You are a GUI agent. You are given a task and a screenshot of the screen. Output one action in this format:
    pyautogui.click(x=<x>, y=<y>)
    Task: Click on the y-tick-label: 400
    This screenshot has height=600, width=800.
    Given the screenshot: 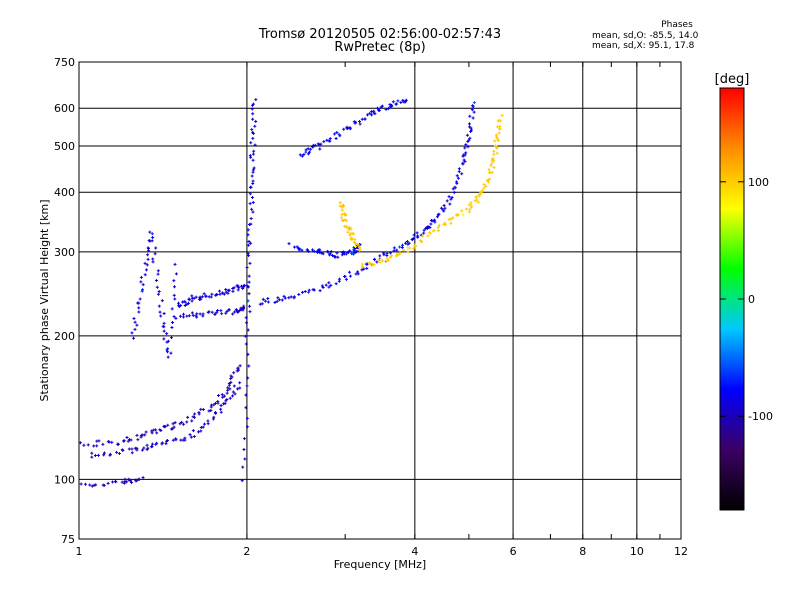 What is the action you would take?
    pyautogui.click(x=64, y=192)
    